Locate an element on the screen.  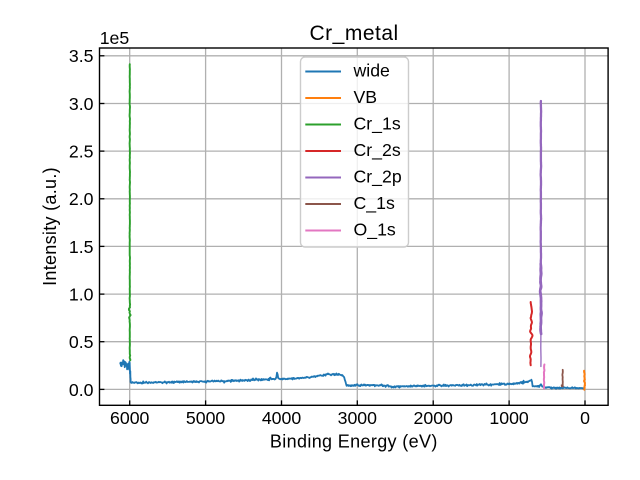
svg-text: 1.5 is located at coordinates (81, 247).